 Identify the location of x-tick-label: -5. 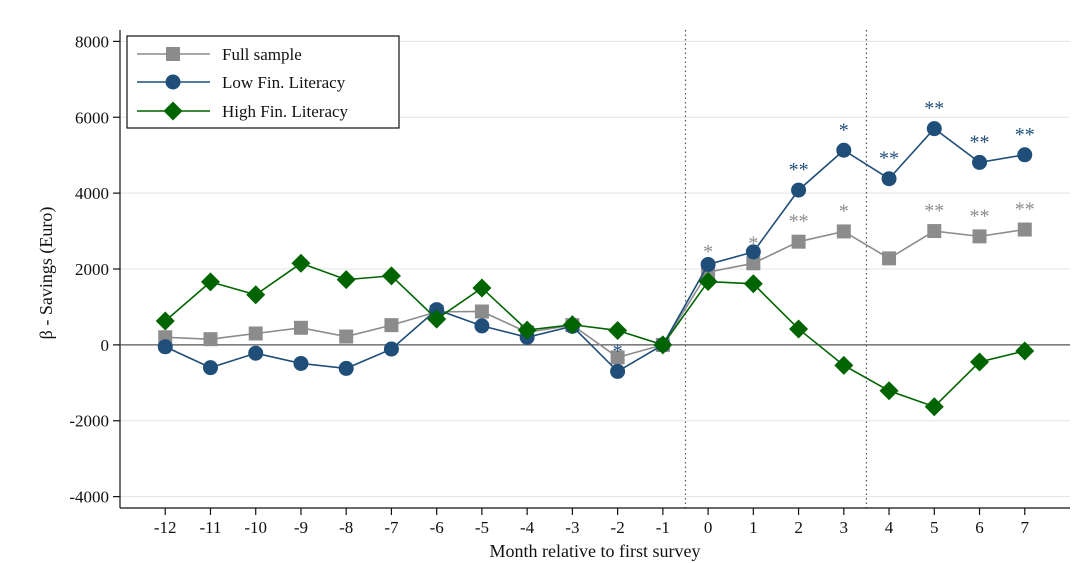
(482, 527).